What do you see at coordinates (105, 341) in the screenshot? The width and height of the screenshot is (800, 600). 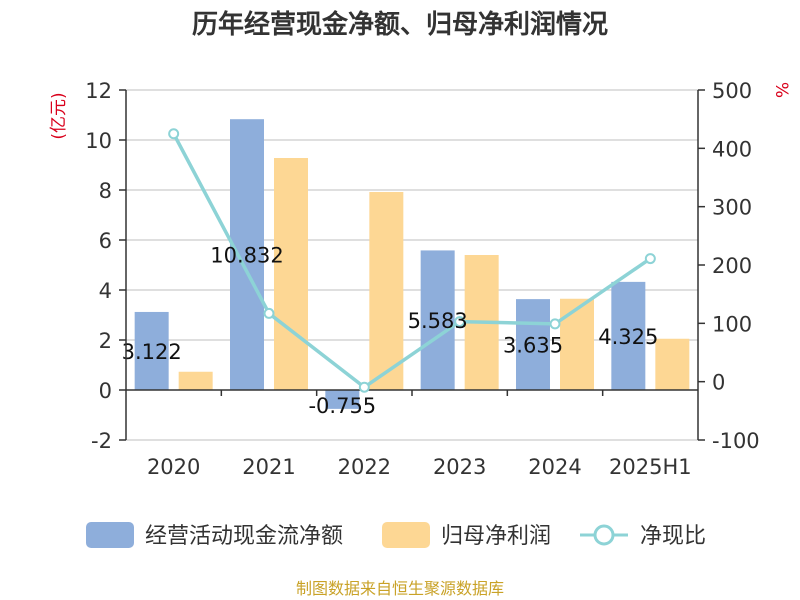 I see `left-axis-tick-label: 2` at bounding box center [105, 341].